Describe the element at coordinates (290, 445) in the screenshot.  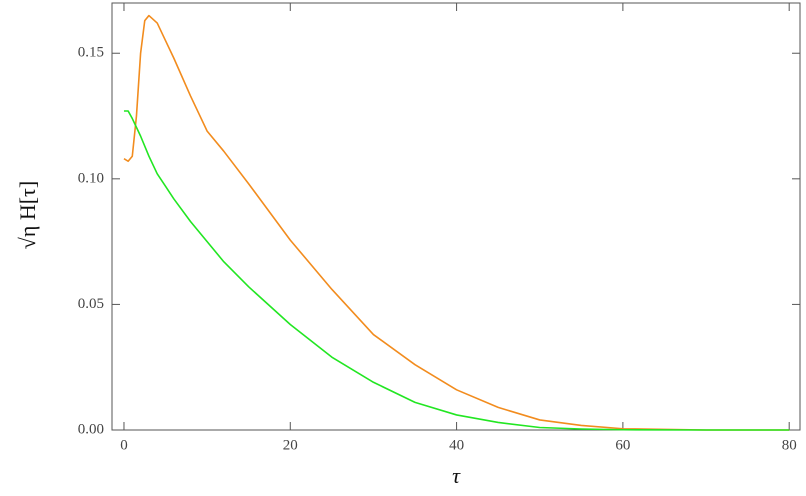
I see `x-tick-label: 20` at that location.